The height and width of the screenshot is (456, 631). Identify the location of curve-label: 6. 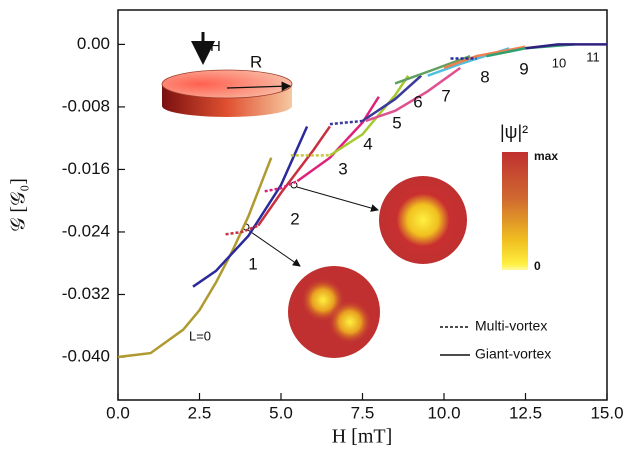
(417, 101).